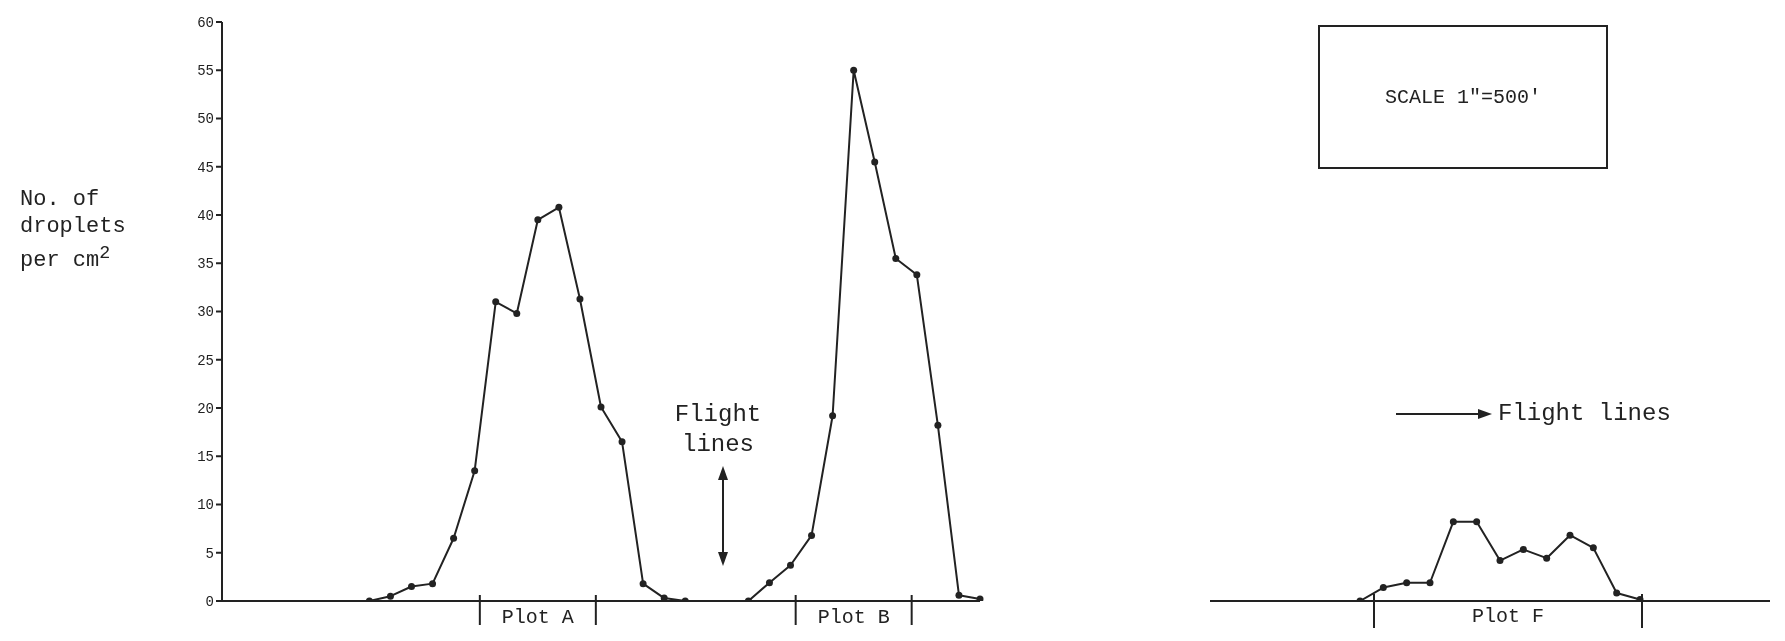  What do you see at coordinates (853, 617) in the screenshot?
I see `x-tick-label: Plot B` at bounding box center [853, 617].